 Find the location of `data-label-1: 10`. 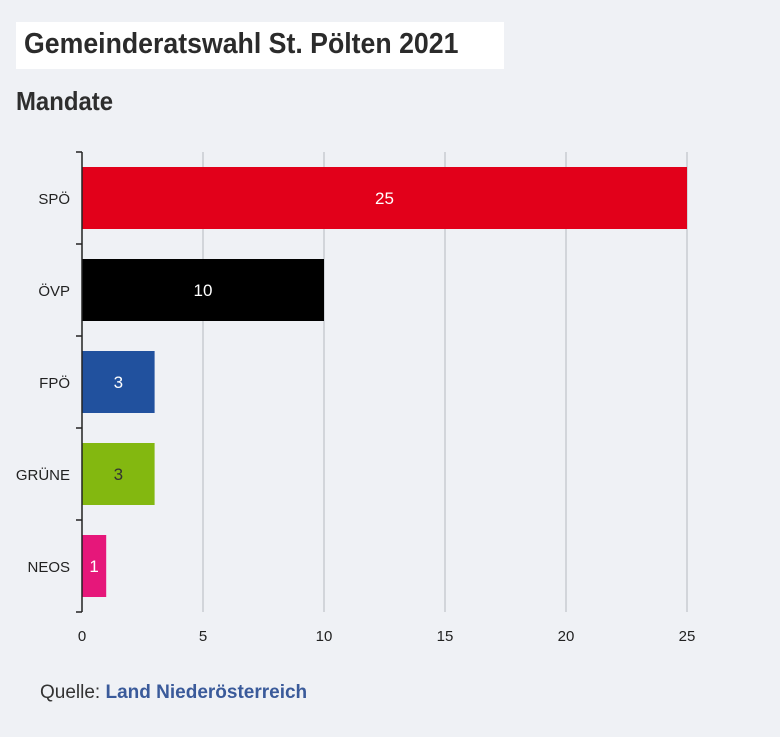

data-label-1: 10 is located at coordinates (203, 290).